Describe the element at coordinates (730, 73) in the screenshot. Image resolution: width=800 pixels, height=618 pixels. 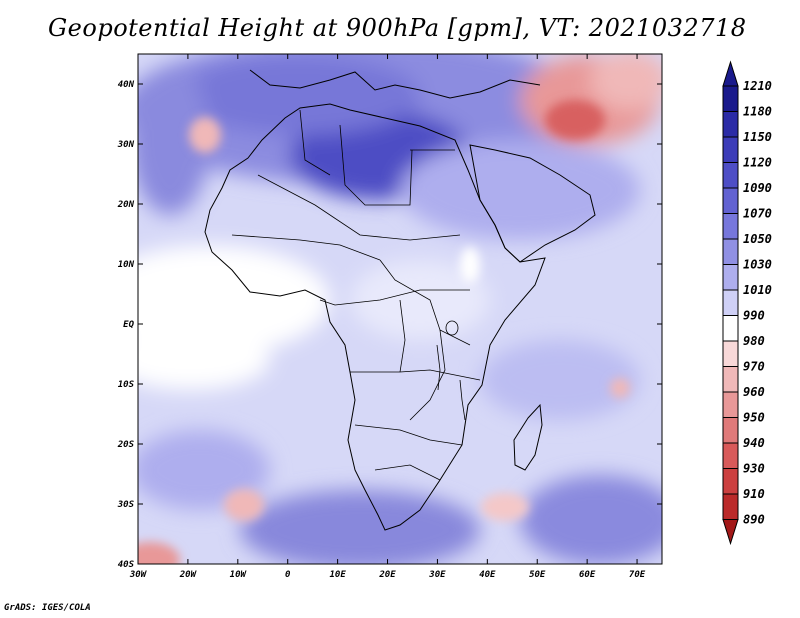
I see `colorbar-top-arrow` at that location.